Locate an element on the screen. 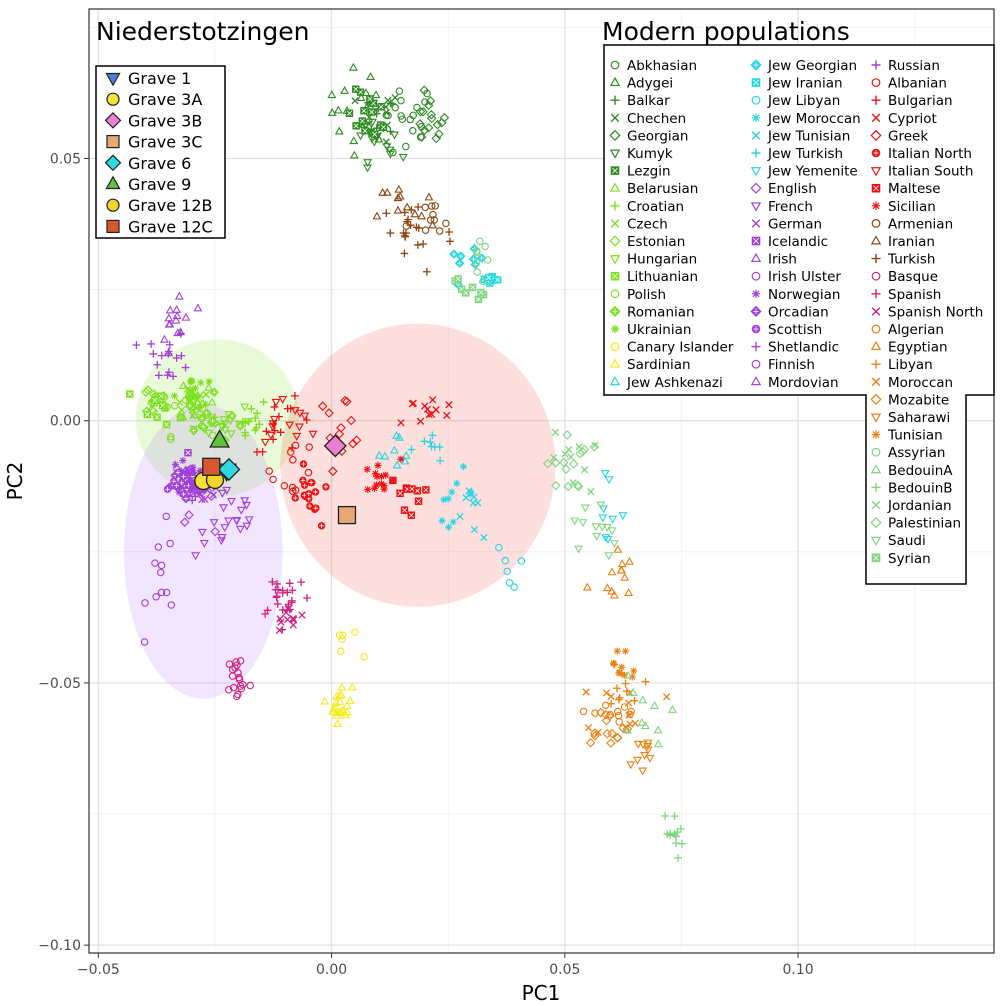  modern-legend-label: Adygei is located at coordinates (650, 84).